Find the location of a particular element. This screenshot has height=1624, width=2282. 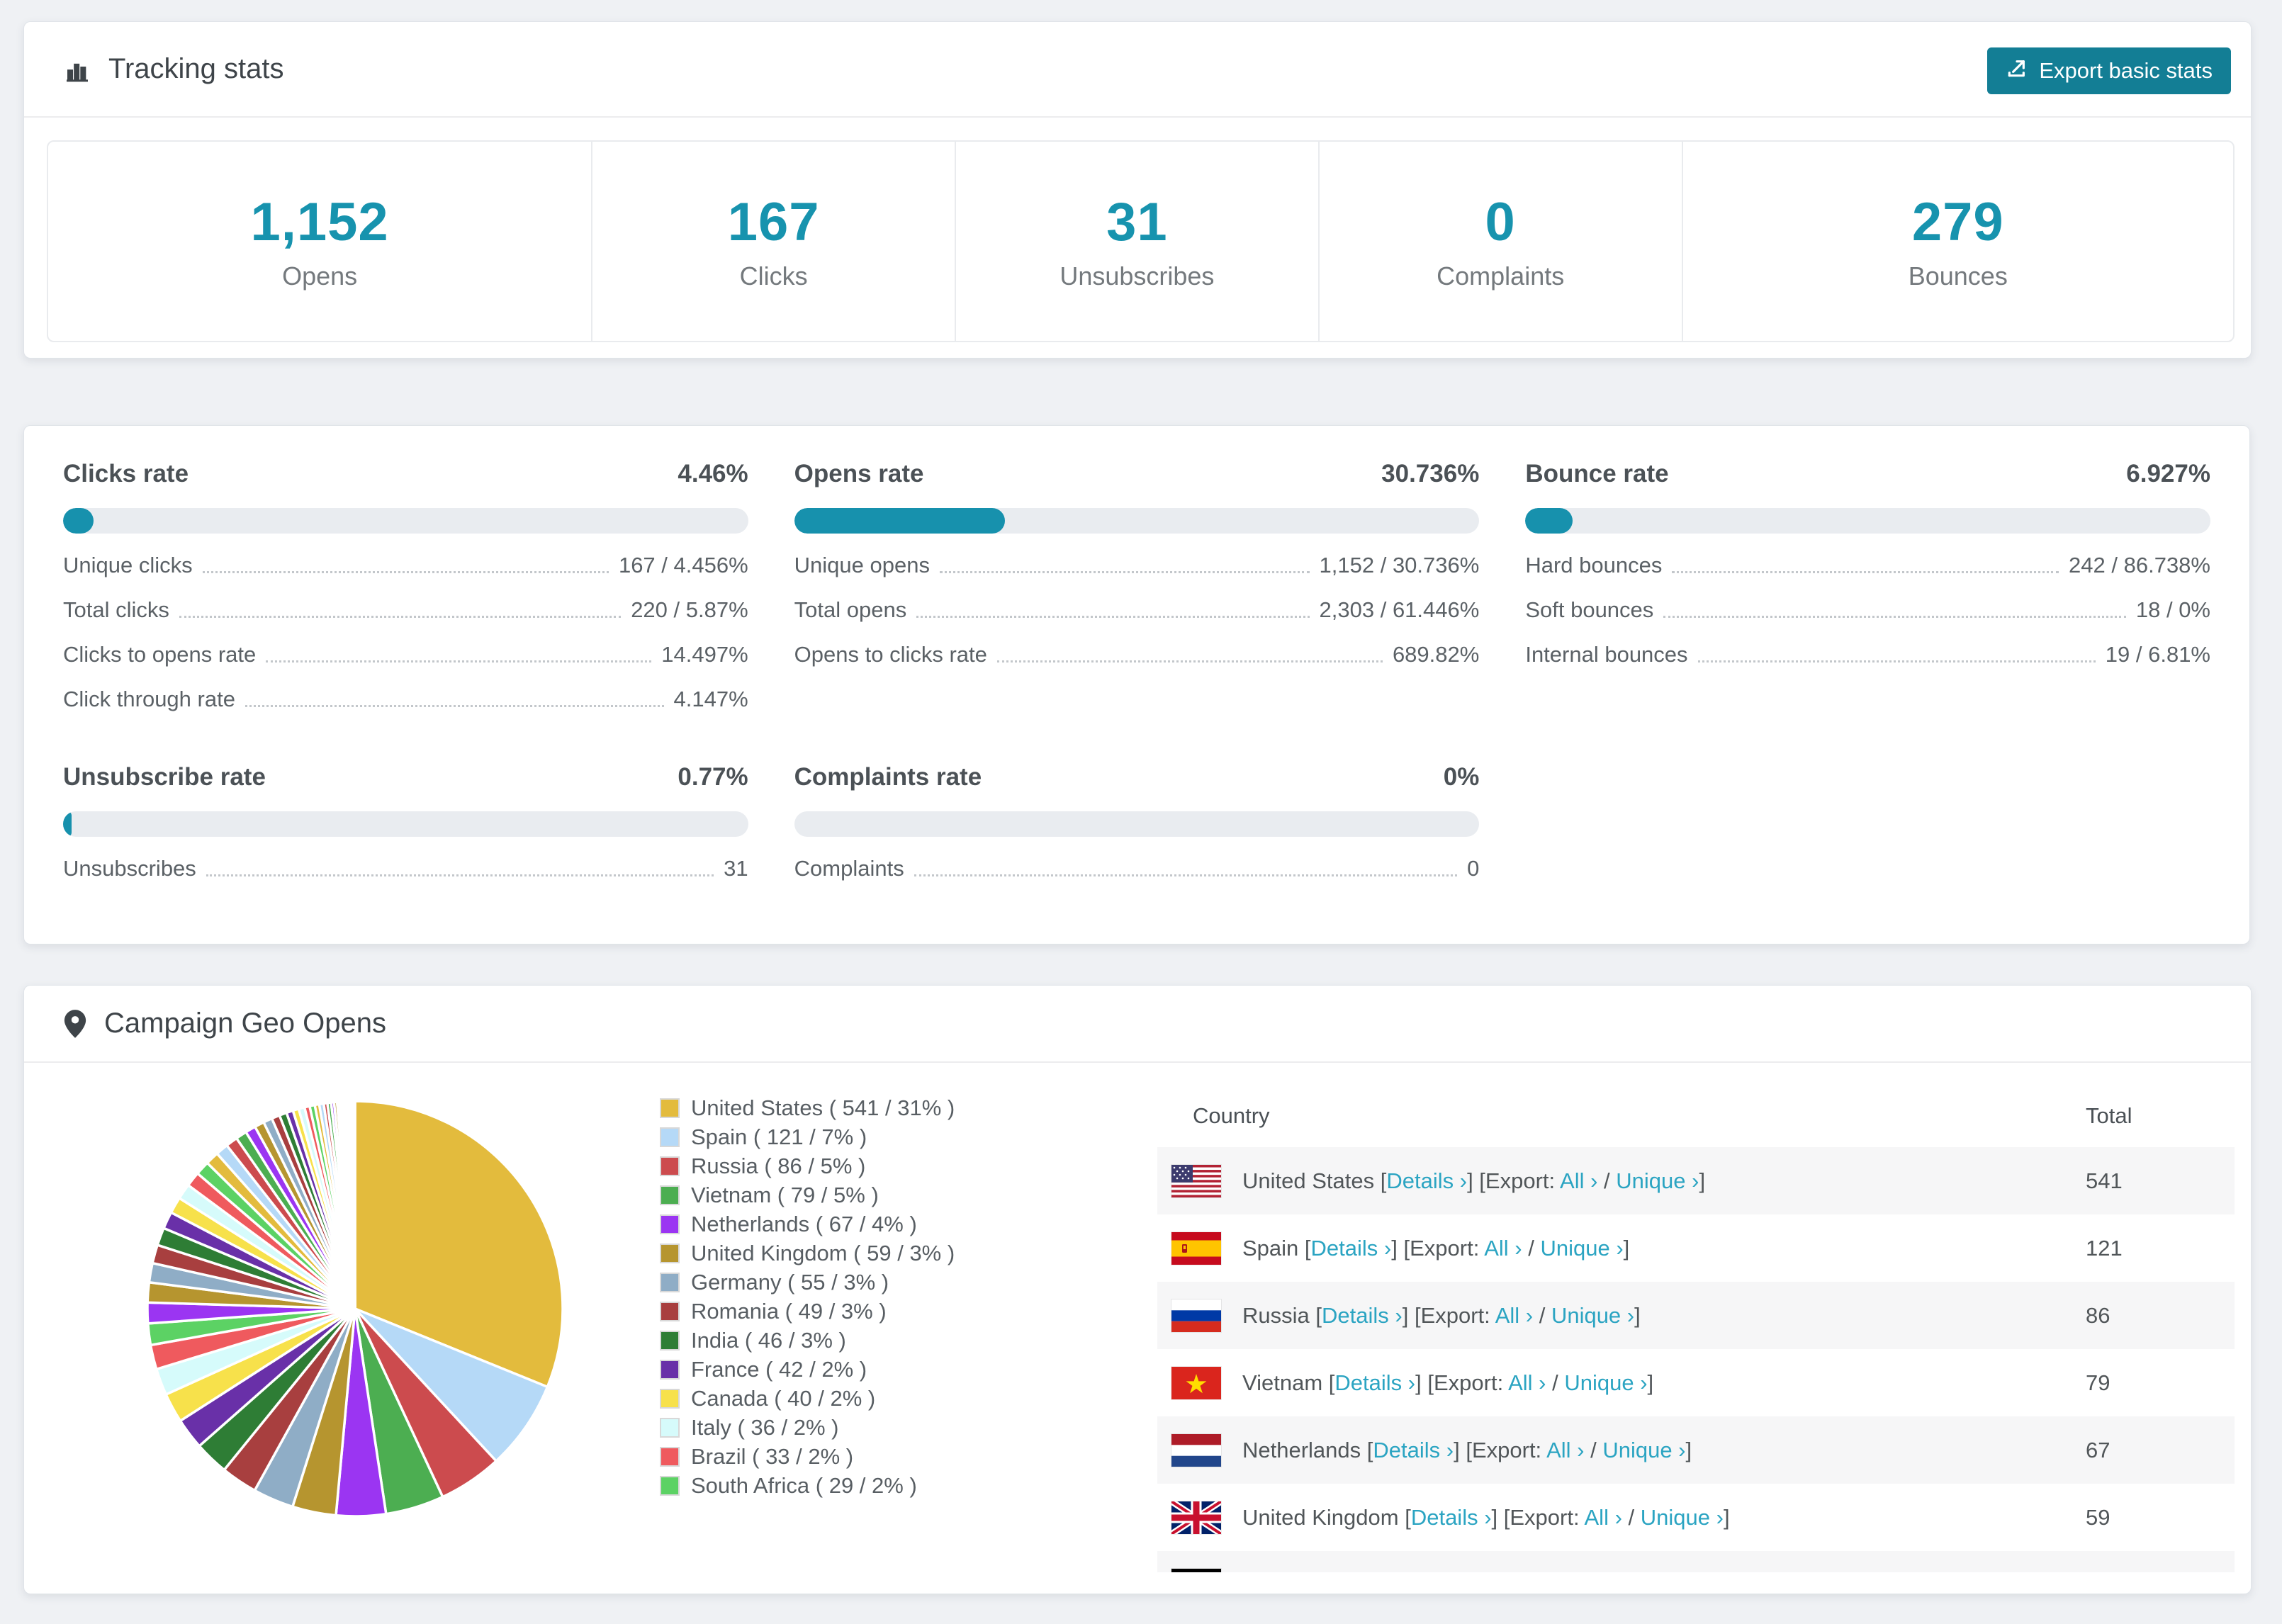

rate-row-label: Unique opens is located at coordinates (862, 565).